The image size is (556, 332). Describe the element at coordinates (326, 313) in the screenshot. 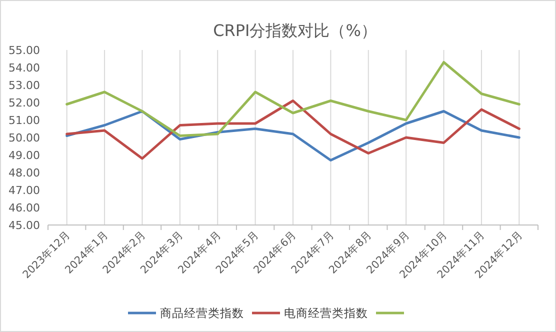

I see `legend-label: 电商经营类指数` at that location.